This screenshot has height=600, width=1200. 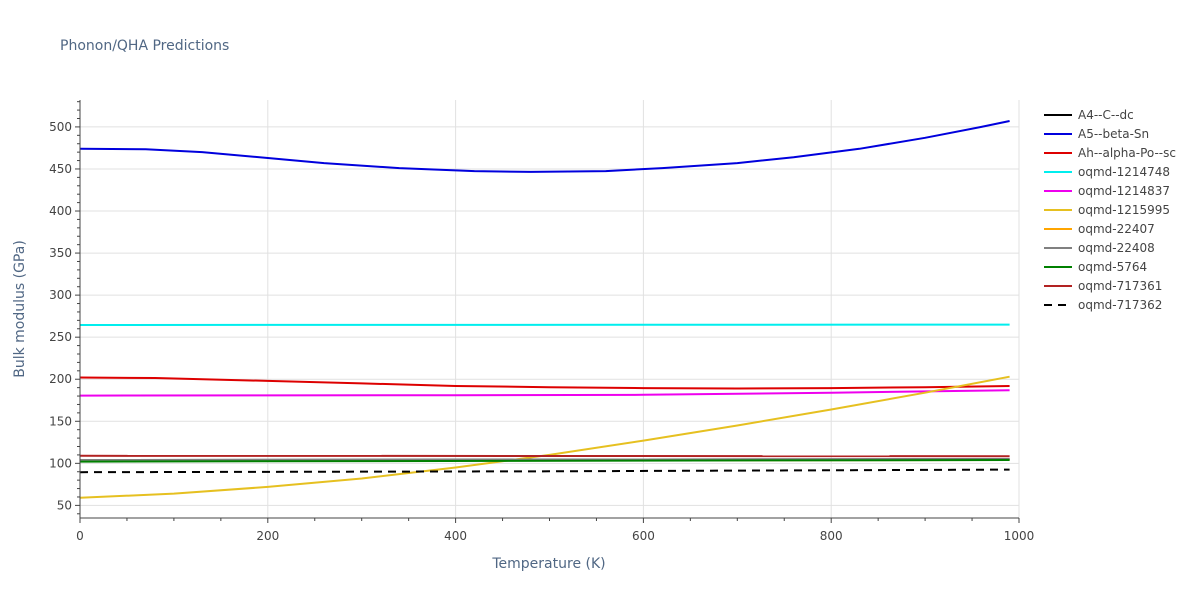 What do you see at coordinates (1019, 536) in the screenshot?
I see `x-tick-label: 1000` at bounding box center [1019, 536].